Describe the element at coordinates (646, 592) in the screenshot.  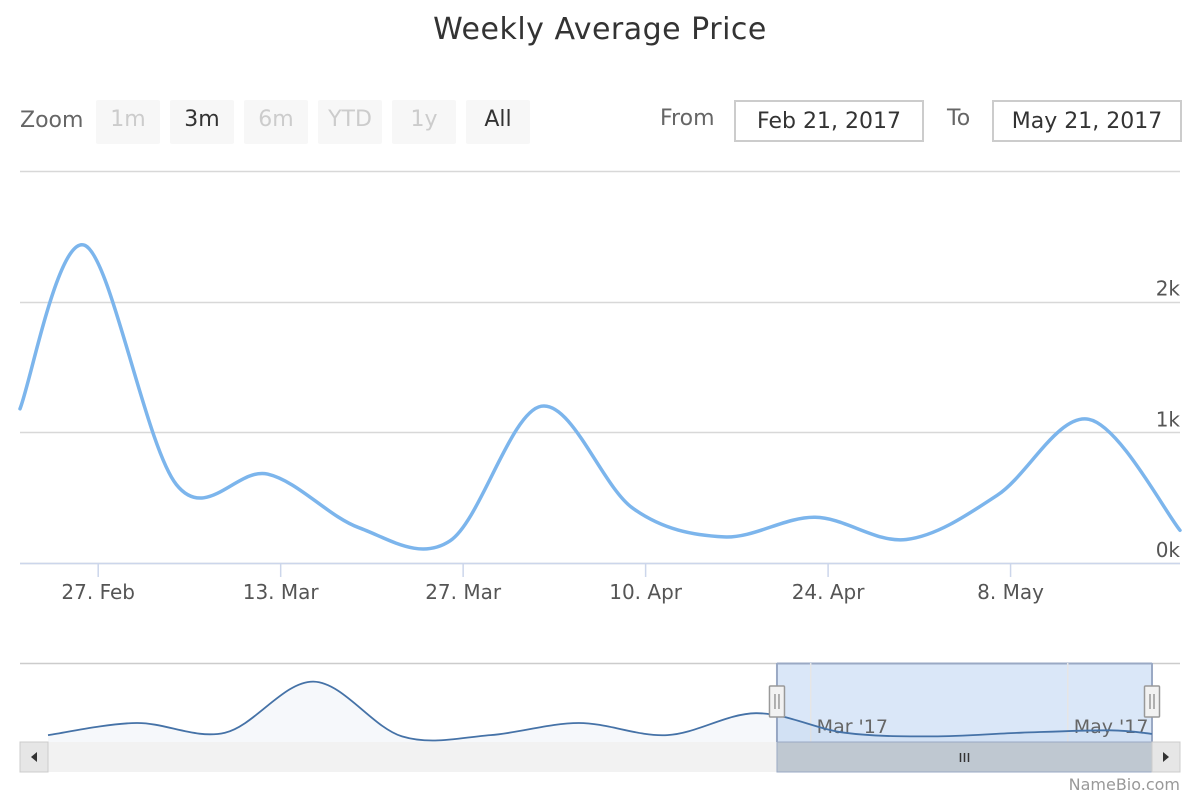
I see `x-tick-label: 10. Apr` at that location.